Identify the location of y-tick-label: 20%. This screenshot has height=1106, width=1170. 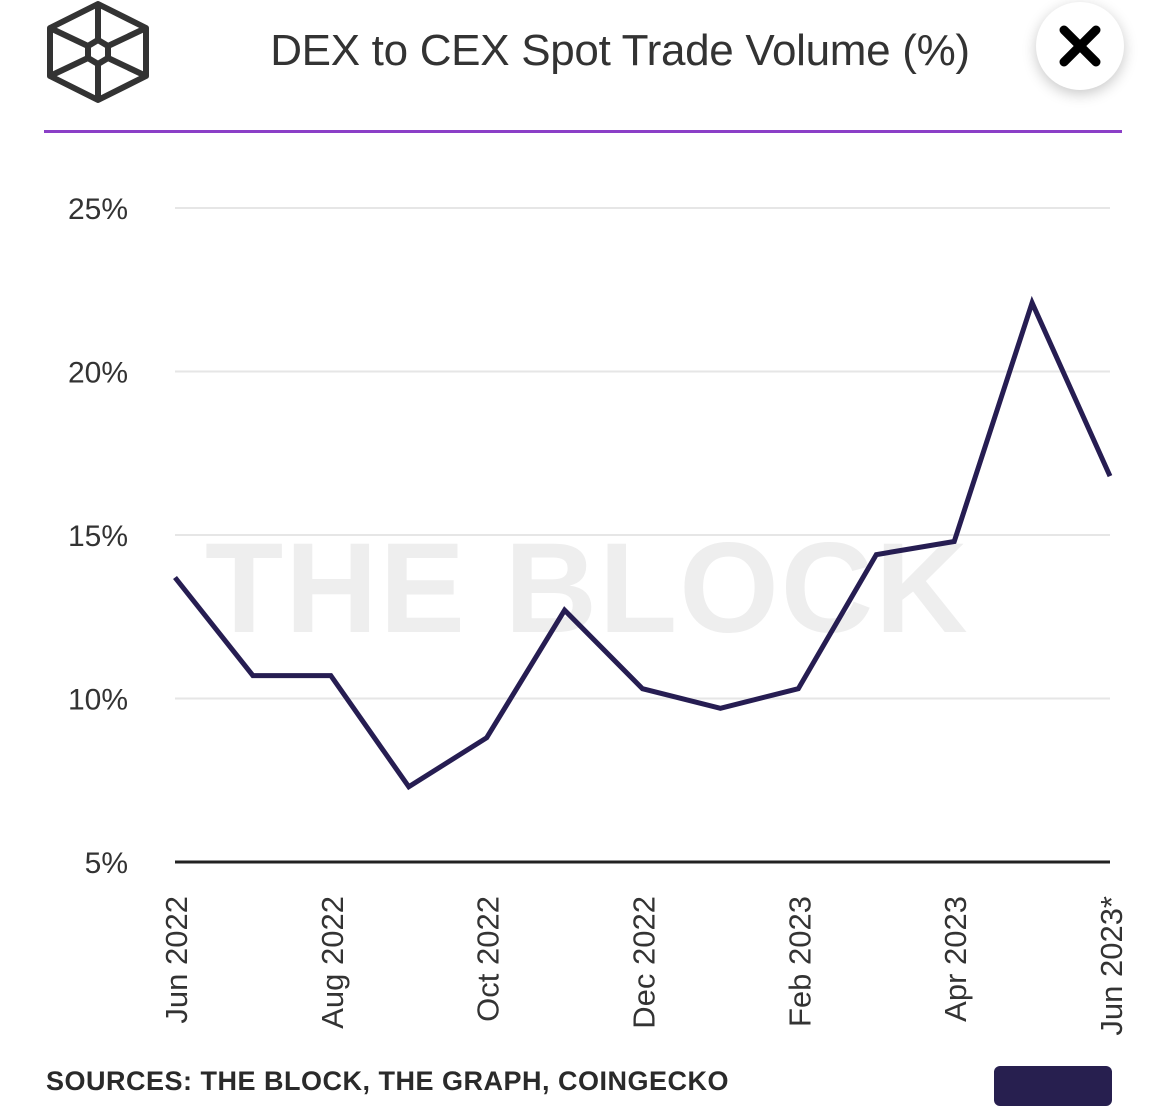
(98, 373).